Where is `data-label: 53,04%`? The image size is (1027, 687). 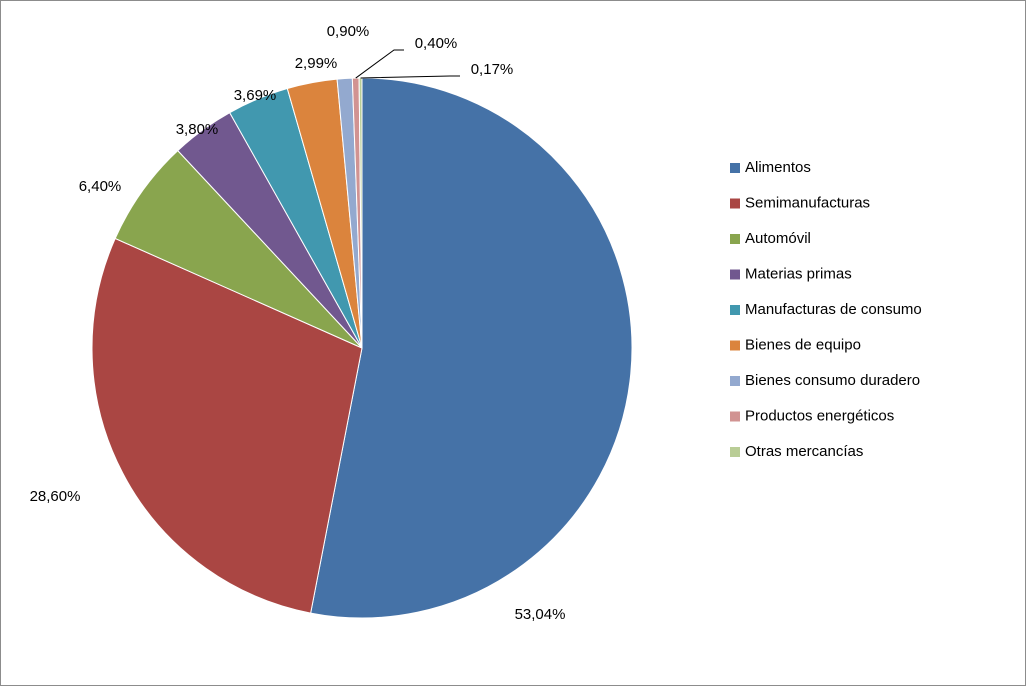 data-label: 53,04% is located at coordinates (540, 614).